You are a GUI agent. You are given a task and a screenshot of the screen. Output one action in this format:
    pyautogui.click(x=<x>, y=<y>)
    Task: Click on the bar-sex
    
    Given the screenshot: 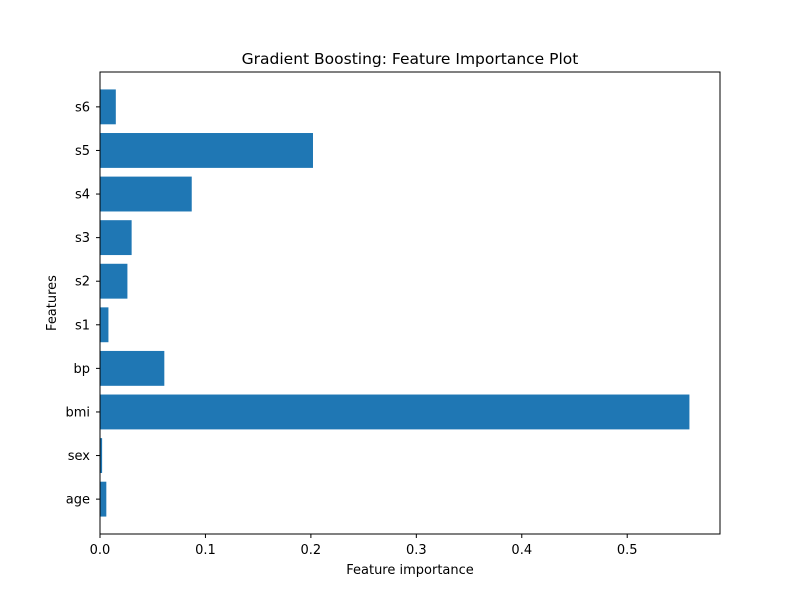 What is the action you would take?
    pyautogui.click(x=101, y=455)
    